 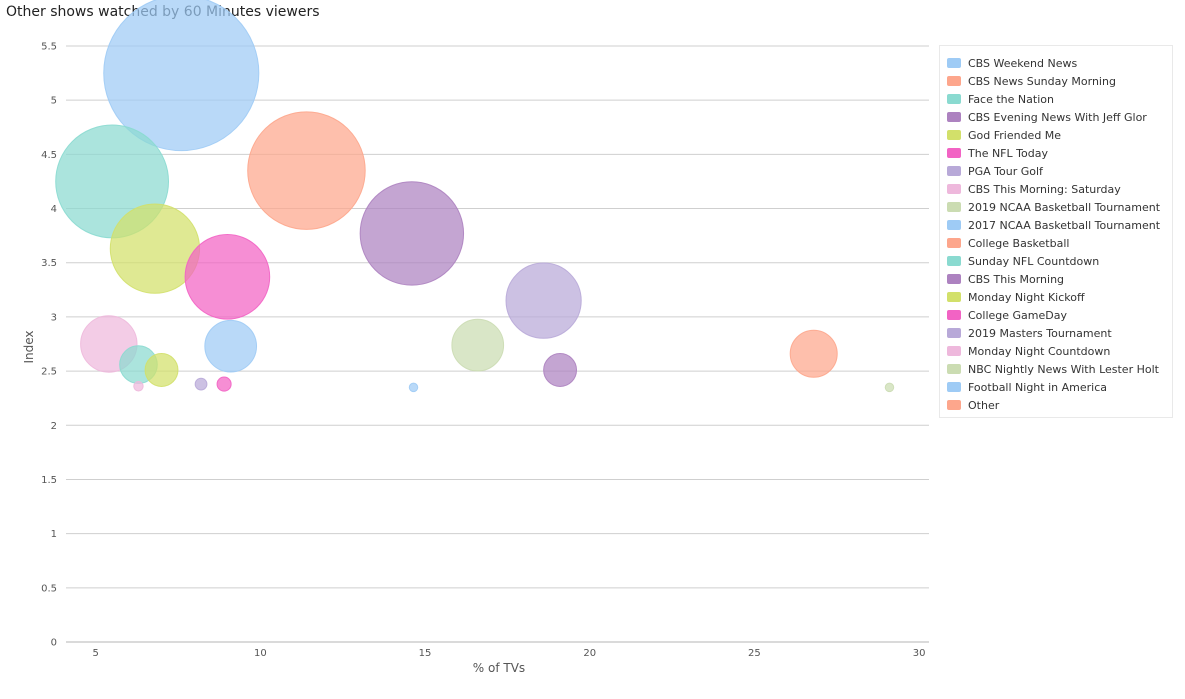 What do you see at coordinates (54, 317) in the screenshot?
I see `y-tick-label: 3` at bounding box center [54, 317].